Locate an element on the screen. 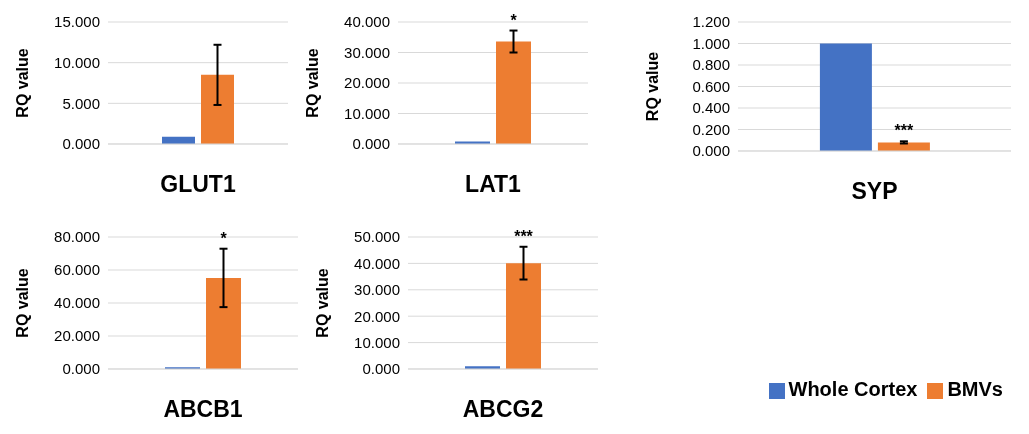 The image size is (1029, 434). legend-label: Whole Cortex is located at coordinates (853, 389).